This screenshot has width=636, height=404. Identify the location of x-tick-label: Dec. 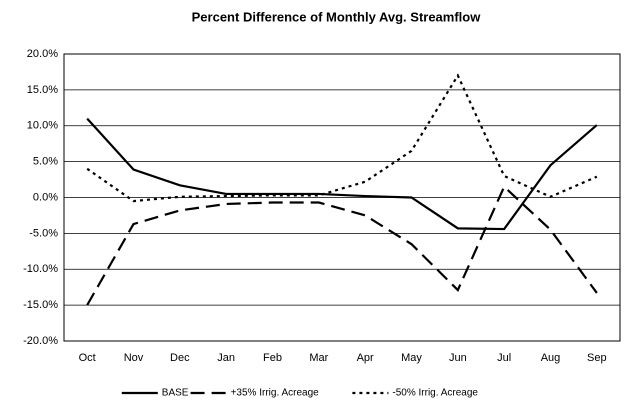
(180, 358).